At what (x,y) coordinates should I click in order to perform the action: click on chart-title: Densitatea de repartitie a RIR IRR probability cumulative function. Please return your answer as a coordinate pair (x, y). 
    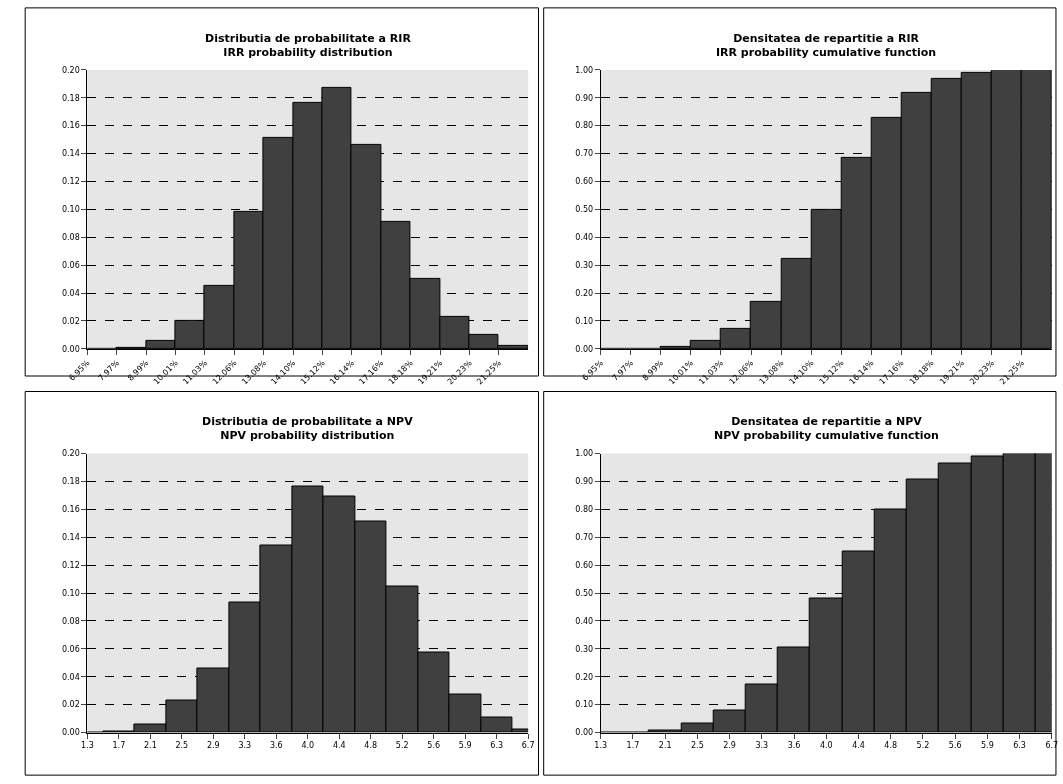
    Looking at the image, I should click on (826, 46).